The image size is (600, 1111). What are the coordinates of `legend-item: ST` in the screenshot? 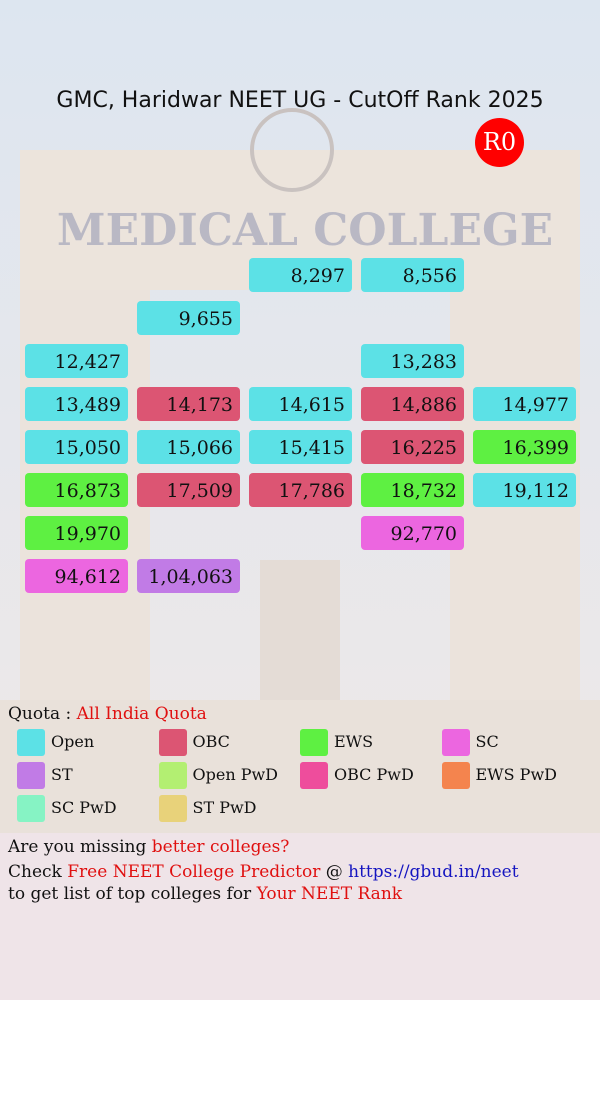 It's located at (45, 775).